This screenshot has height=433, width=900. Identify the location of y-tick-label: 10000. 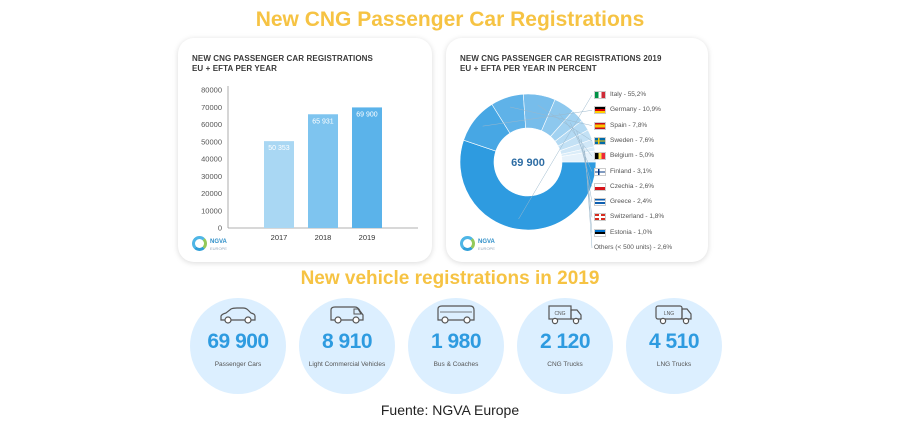
(211, 210).